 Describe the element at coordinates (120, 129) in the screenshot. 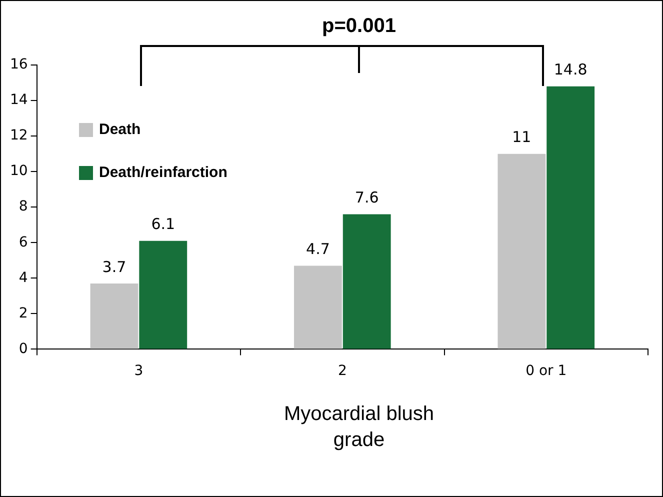

I see `legend-label: Death` at that location.